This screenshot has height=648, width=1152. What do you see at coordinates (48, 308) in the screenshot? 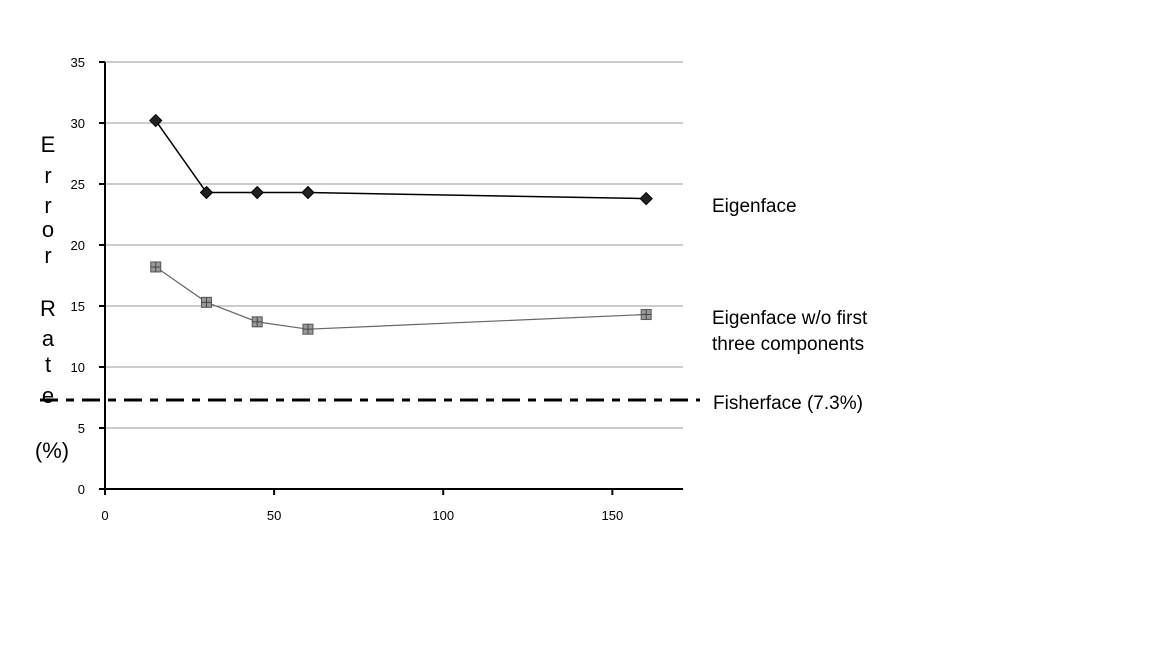
I see `y-axis-label-part-5: R` at bounding box center [48, 308].